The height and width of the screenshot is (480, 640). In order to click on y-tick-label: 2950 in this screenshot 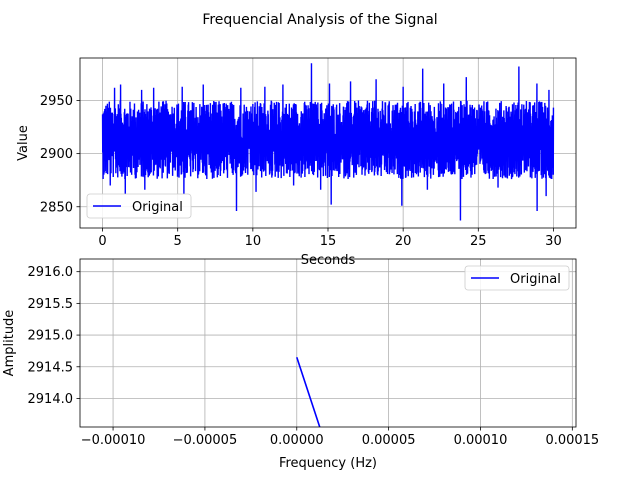, I will do `click(56, 101)`.